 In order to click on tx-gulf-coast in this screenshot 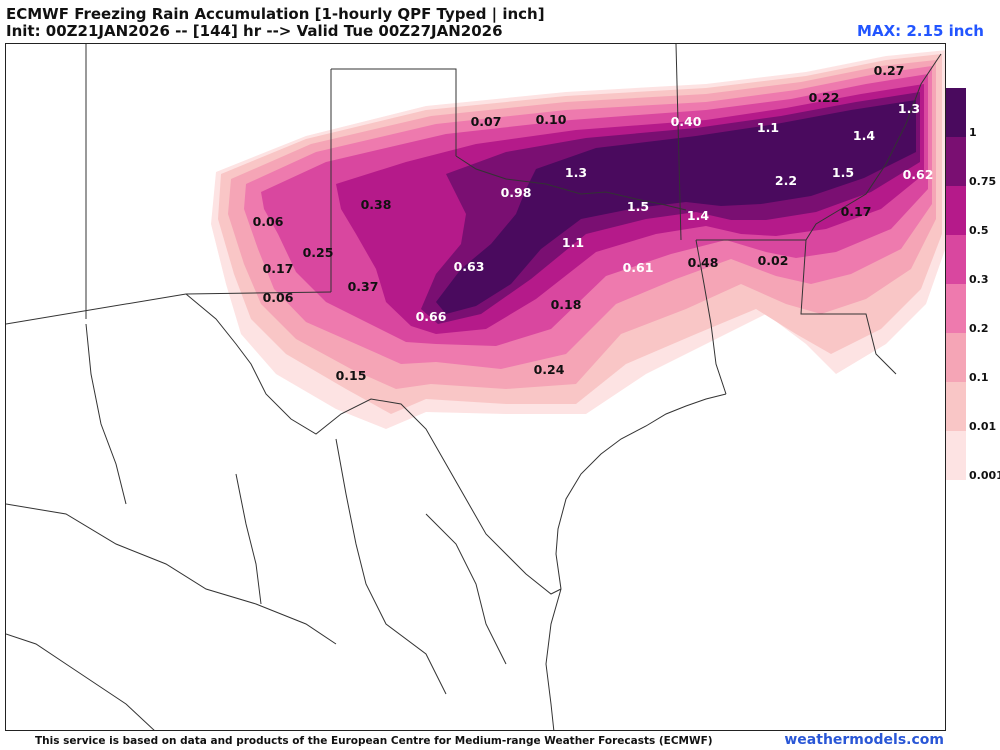, I will do `click(641, 491)`.